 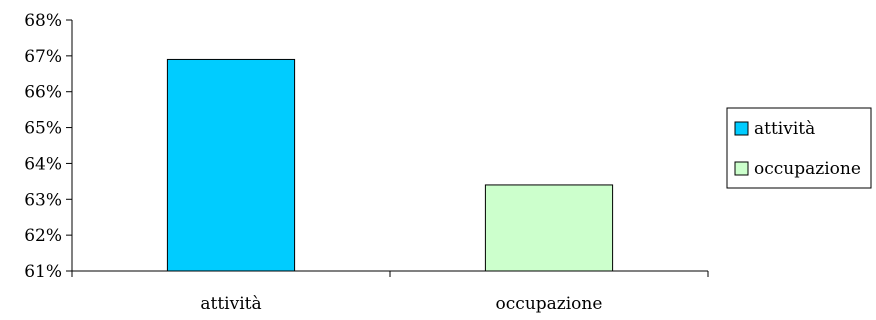 I want to click on y-tick-label: 66%, so click(x=43, y=93).